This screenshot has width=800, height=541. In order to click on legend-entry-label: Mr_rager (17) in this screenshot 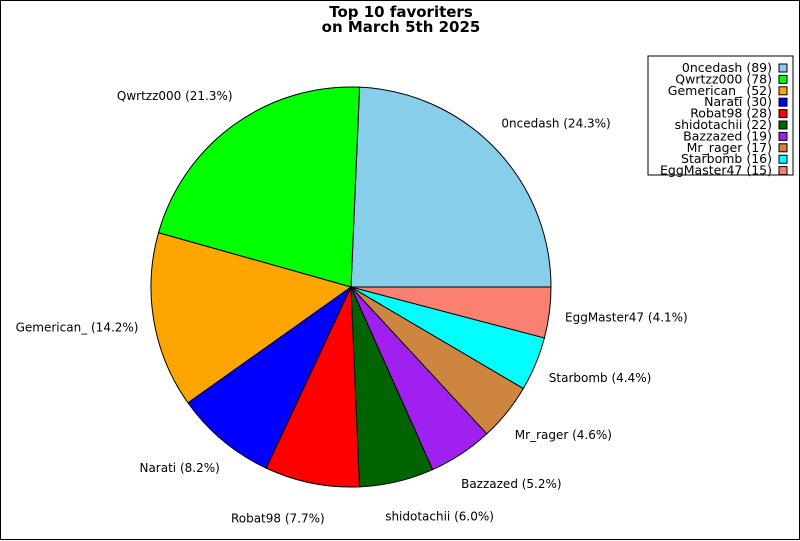, I will do `click(729, 147)`.